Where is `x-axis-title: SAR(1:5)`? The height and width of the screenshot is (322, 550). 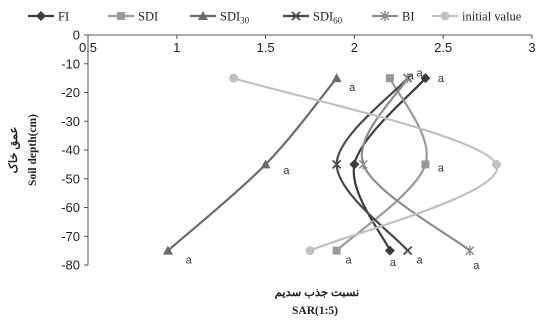
x-axis-title: SAR(1:5) is located at coordinates (315, 311).